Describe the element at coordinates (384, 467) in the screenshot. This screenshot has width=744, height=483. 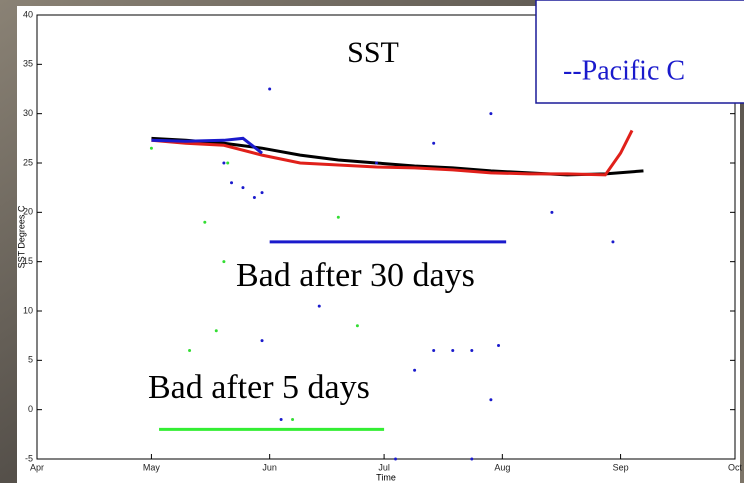
I see `x-tick-label: Jul` at that location.